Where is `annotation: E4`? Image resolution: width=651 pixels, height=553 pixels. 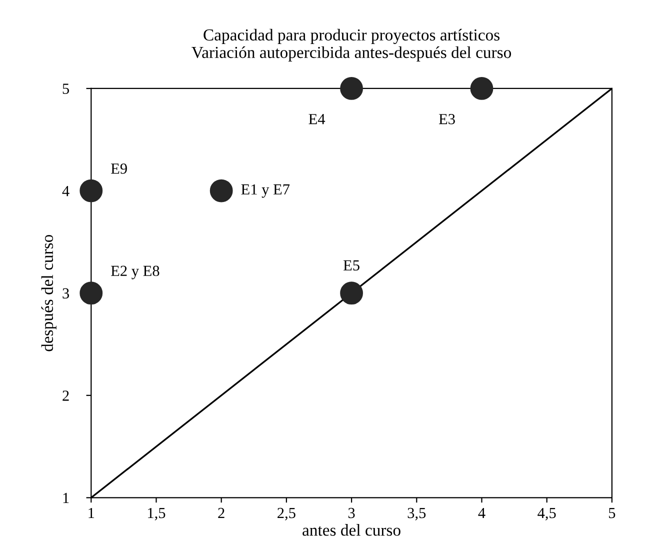 annotation: E4 is located at coordinates (317, 119).